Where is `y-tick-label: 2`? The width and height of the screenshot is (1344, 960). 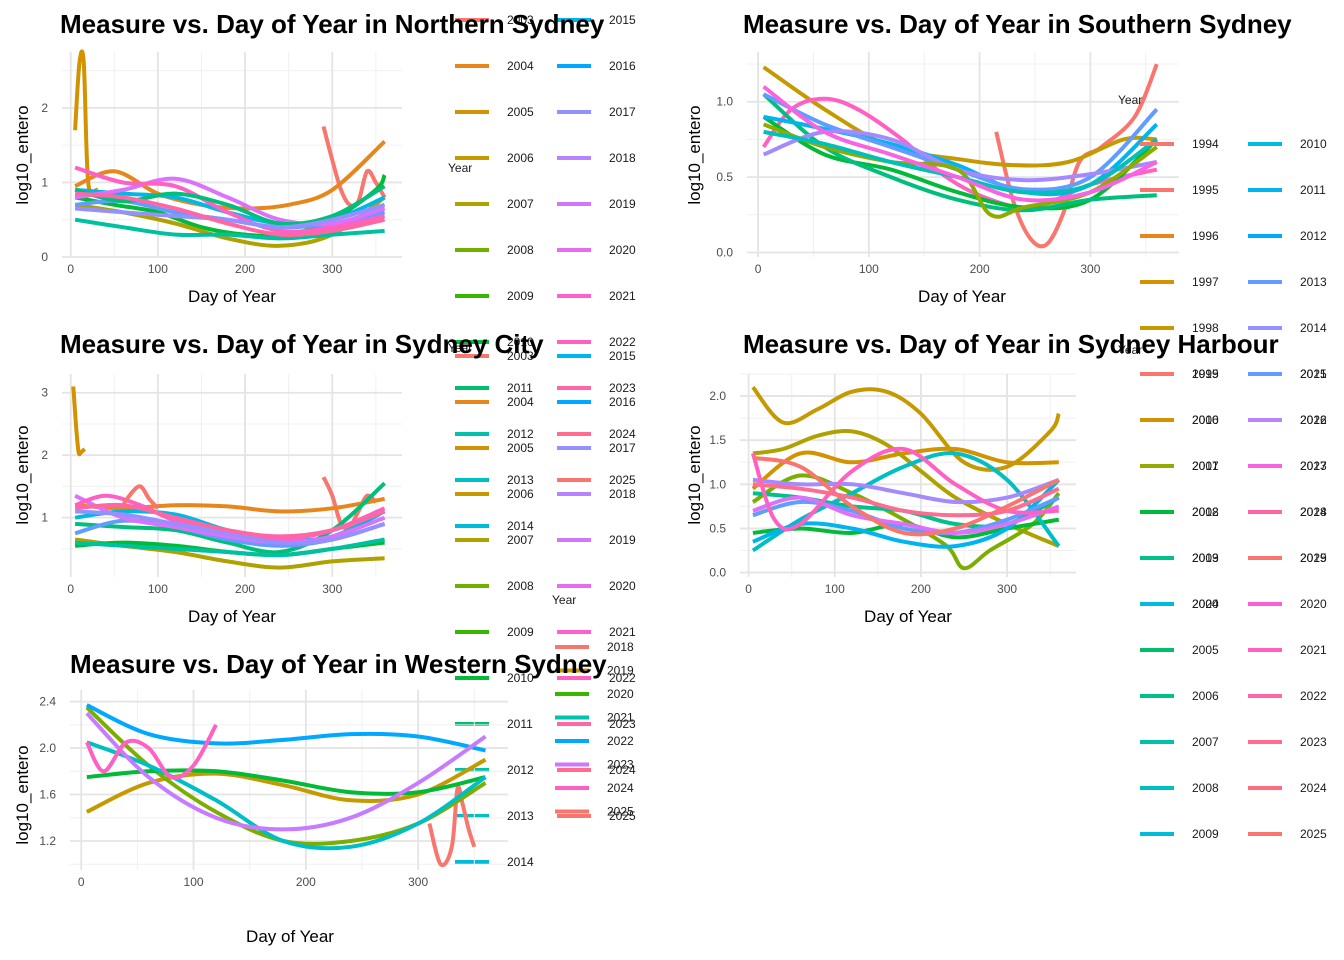
y-tick-label: 2 is located at coordinates (44, 455).